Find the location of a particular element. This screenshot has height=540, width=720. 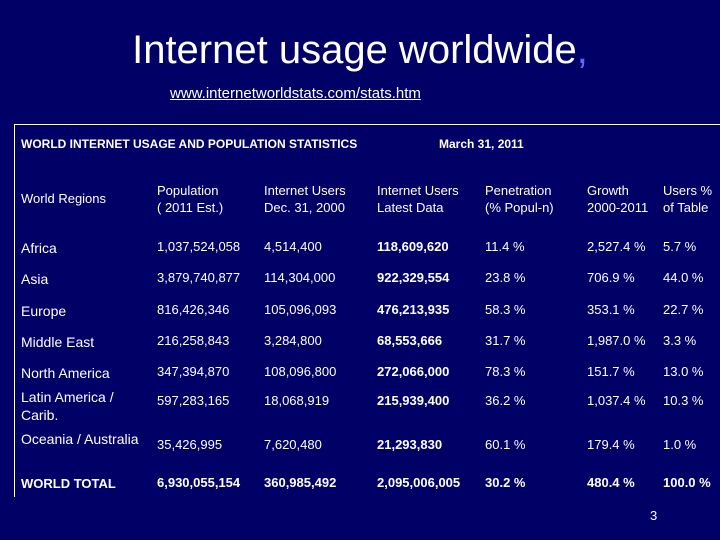

table-cell: 1,037,524,058 is located at coordinates (199, 246).